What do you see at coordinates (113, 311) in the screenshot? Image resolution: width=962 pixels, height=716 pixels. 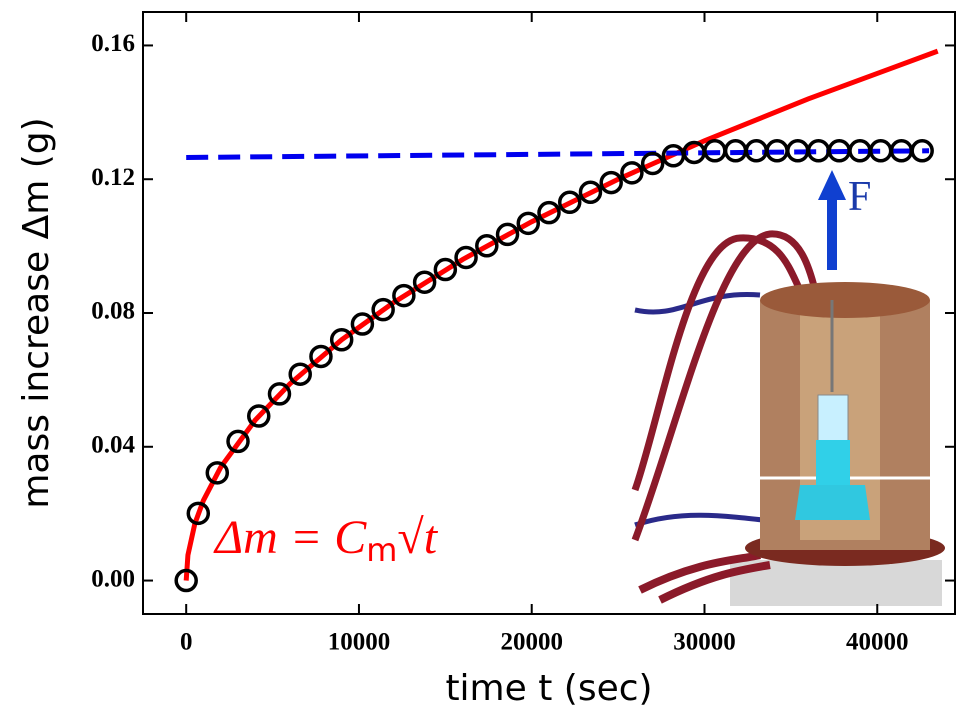 I see `y-tick-label: 0.08` at bounding box center [113, 311].